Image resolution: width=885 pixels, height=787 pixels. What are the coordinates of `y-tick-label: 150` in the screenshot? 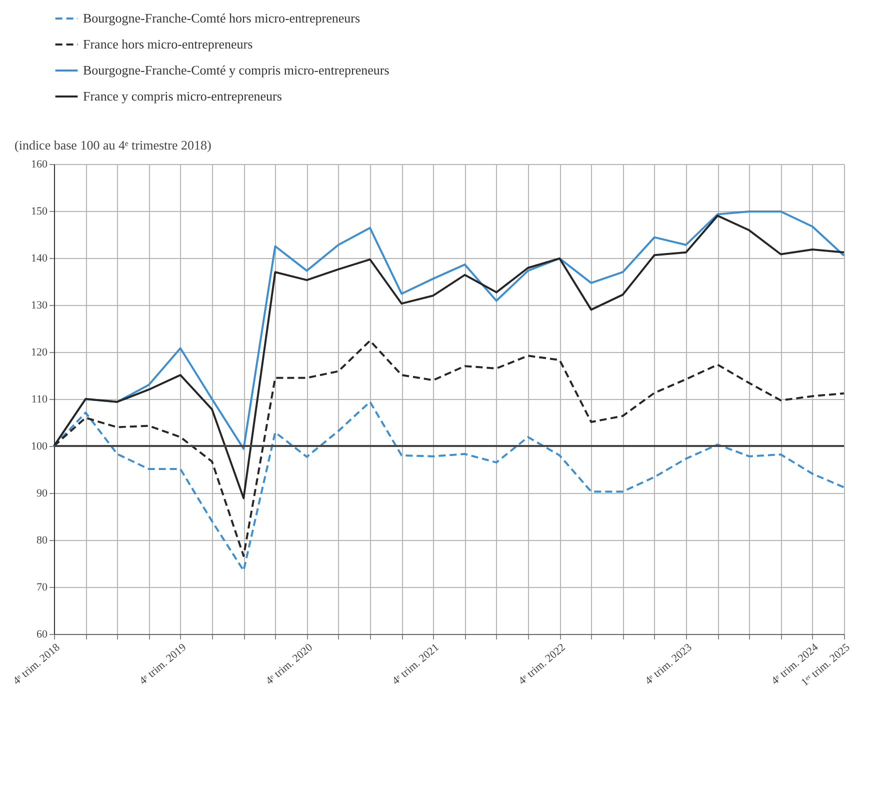 It's located at (39, 212).